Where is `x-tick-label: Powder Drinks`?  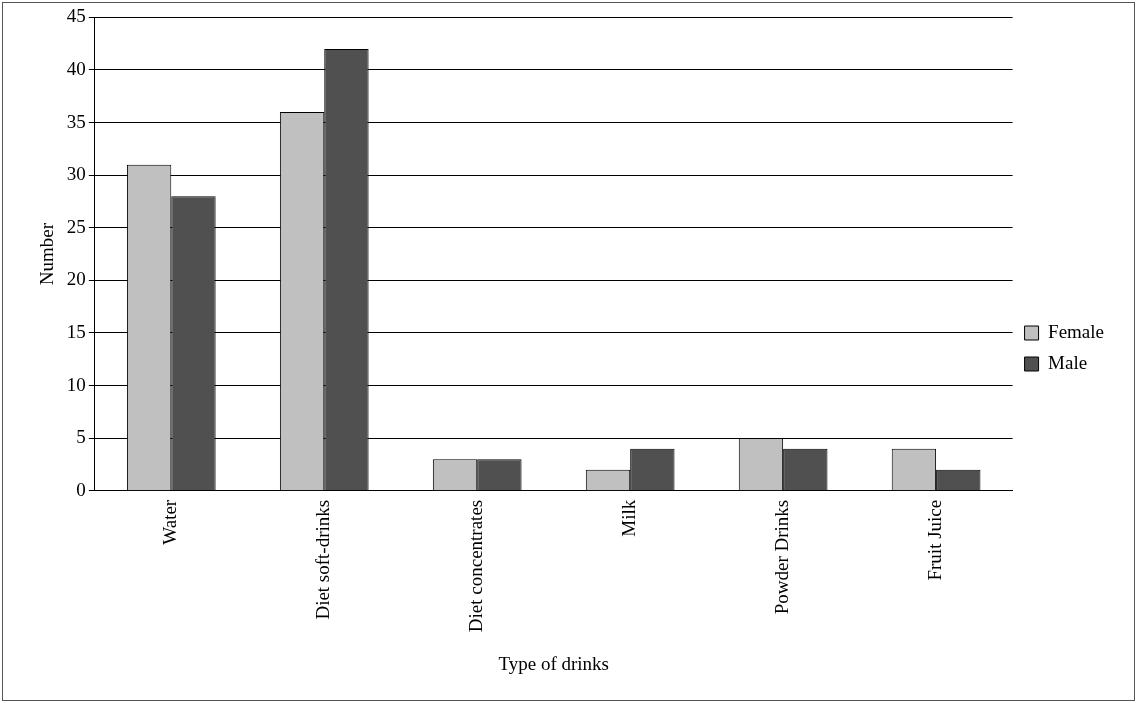
x-tick-label: Powder Drinks is located at coordinates (782, 557).